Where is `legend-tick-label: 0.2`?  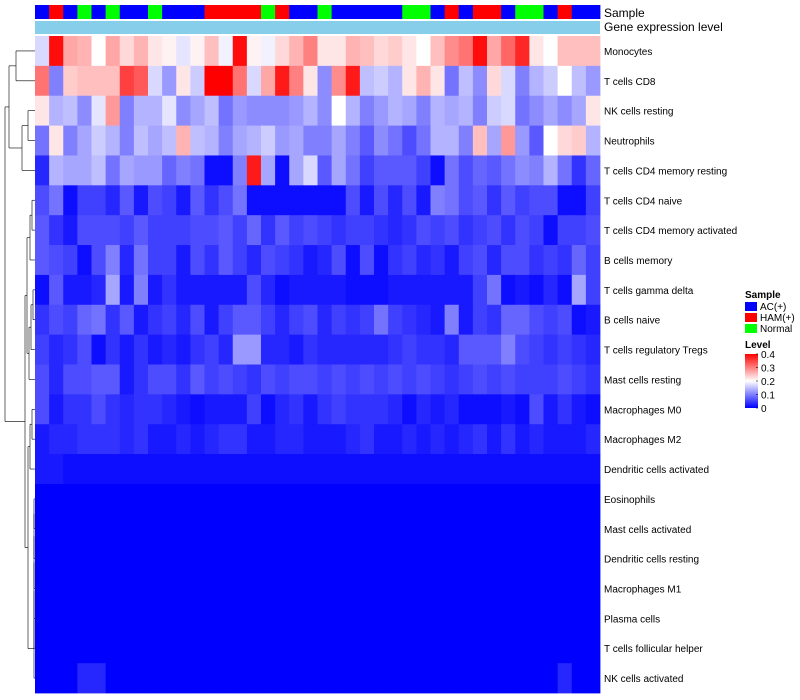 legend-tick-label: 0.2 is located at coordinates (768, 382).